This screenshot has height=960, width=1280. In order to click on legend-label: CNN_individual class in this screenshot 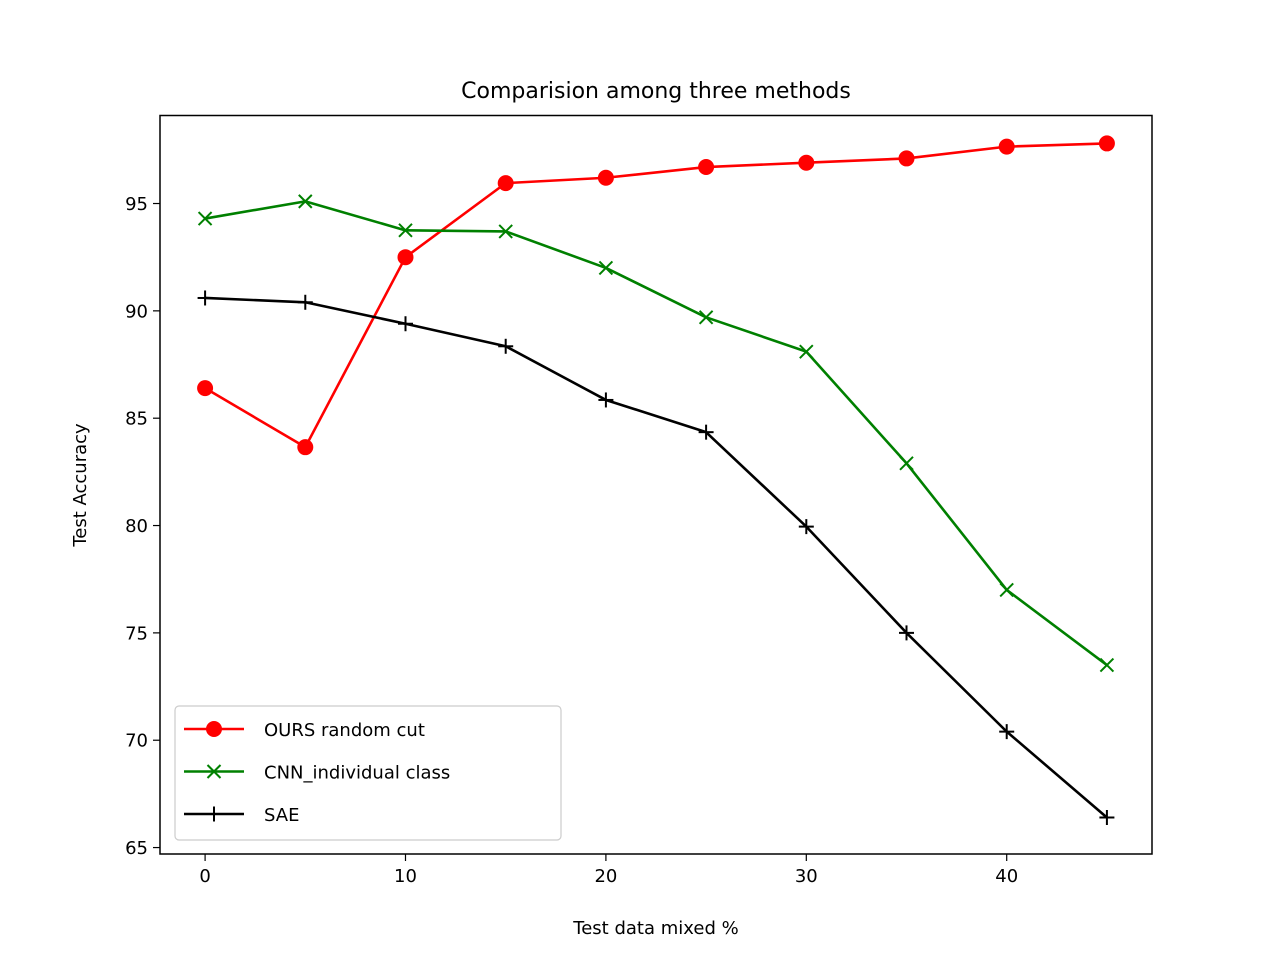, I will do `click(357, 773)`.